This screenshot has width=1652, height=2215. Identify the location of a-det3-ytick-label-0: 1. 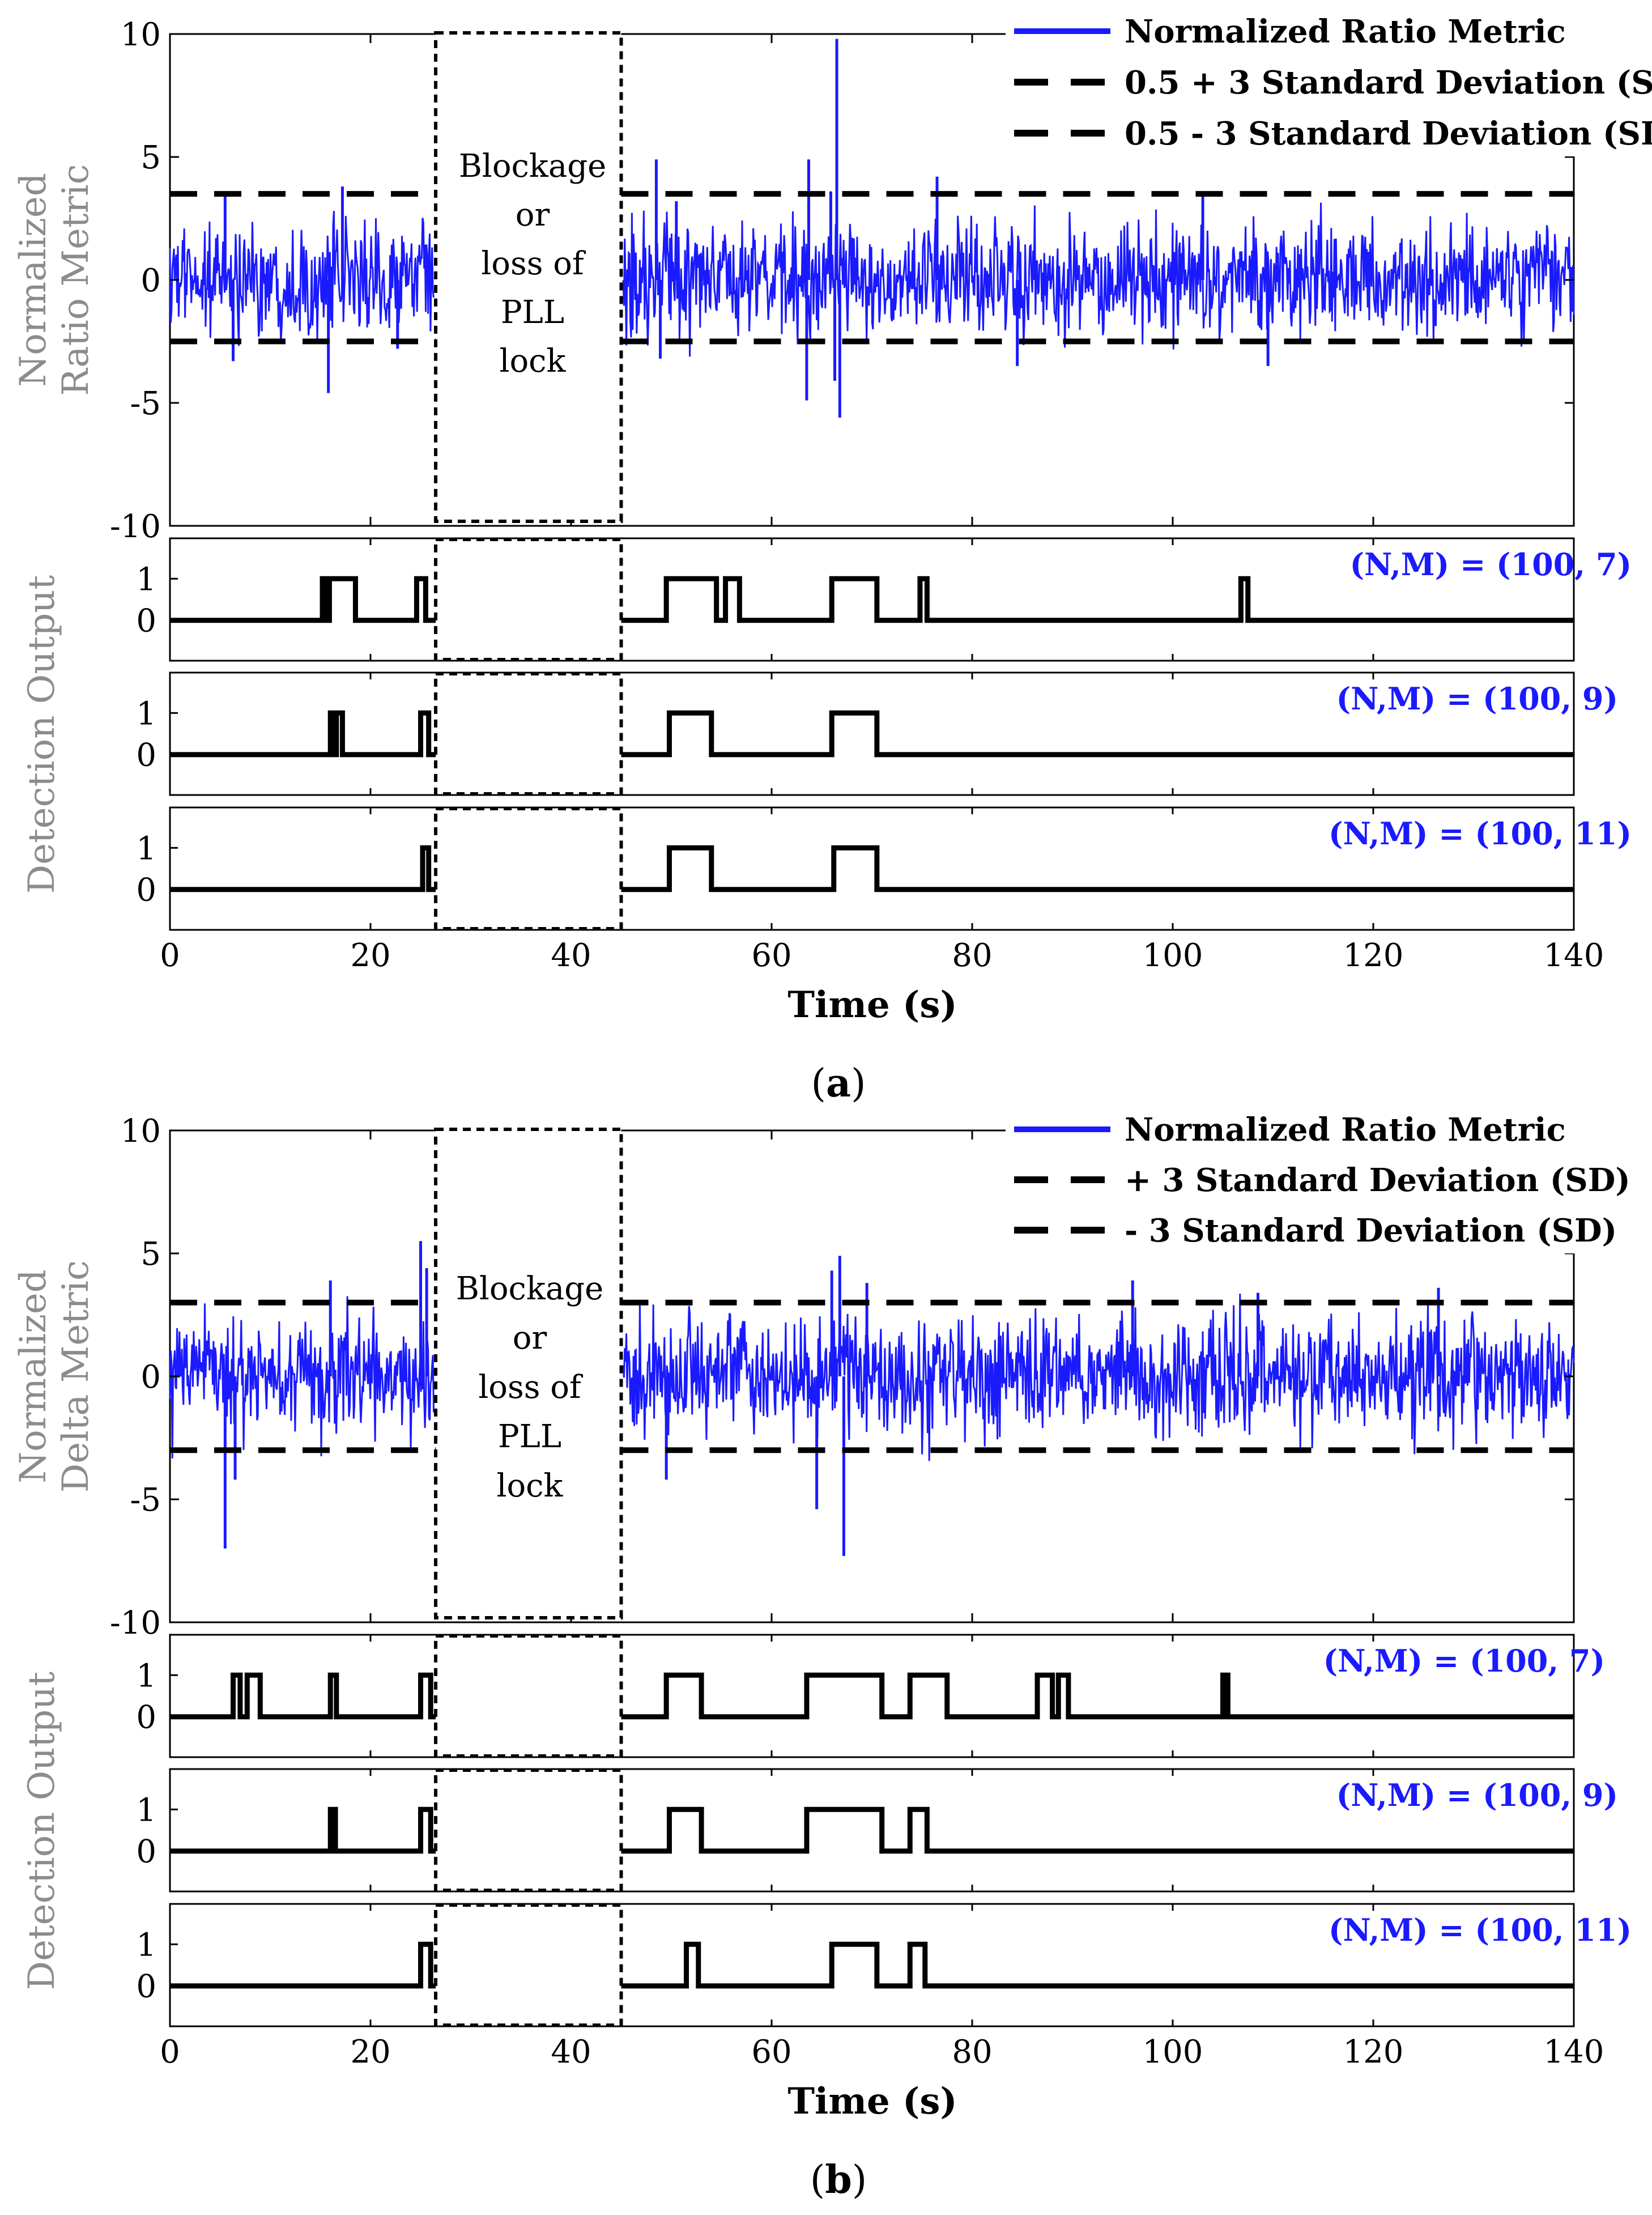
(146, 849).